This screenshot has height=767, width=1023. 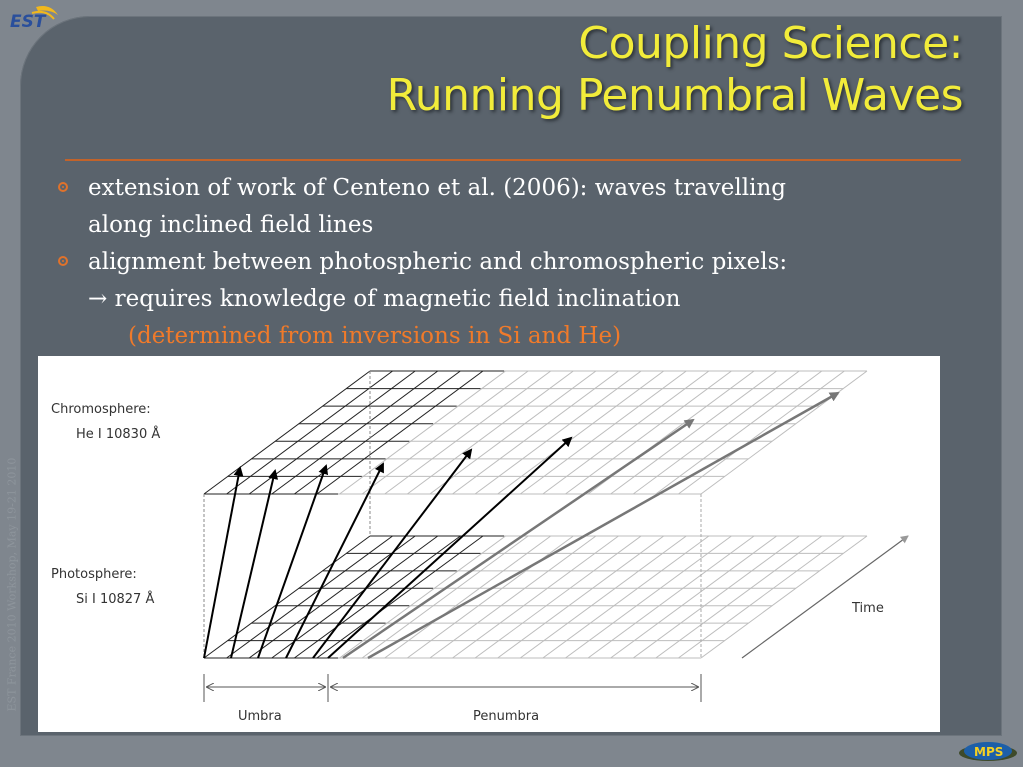 What do you see at coordinates (675, 95) in the screenshot?
I see `title-line-2: Running Penumbral Waves` at bounding box center [675, 95].